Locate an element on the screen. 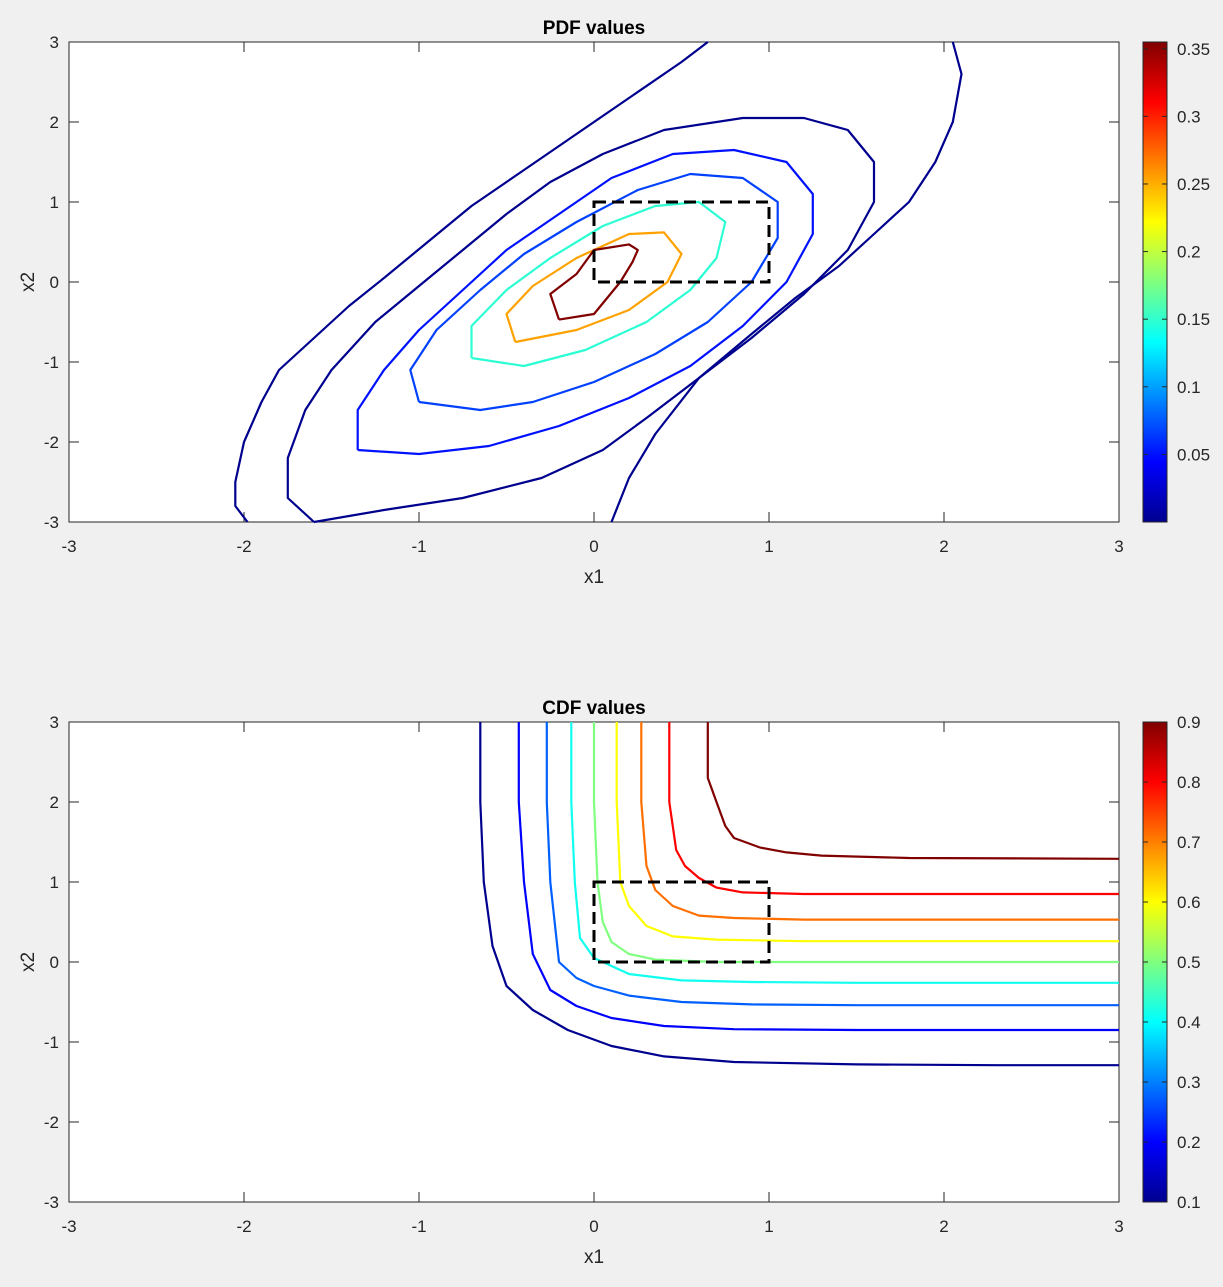  colorbar-tick-label: 0.9 is located at coordinates (1189, 722).